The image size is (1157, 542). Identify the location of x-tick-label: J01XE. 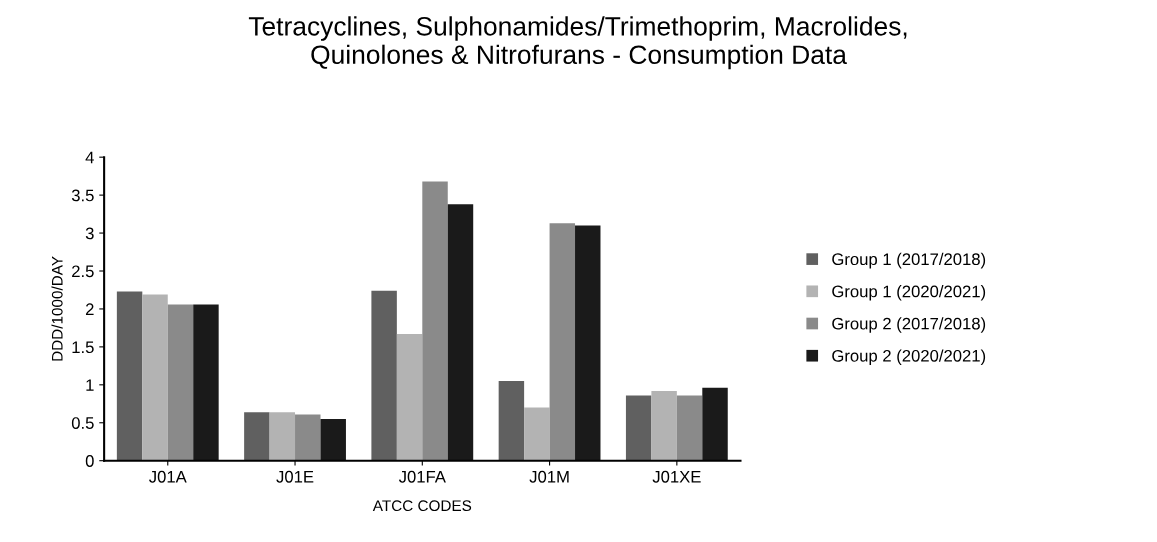
(676, 476).